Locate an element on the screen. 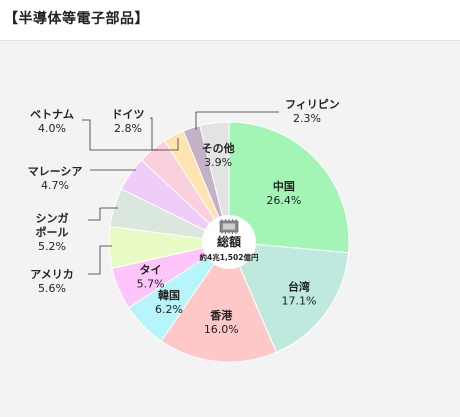 This screenshot has height=417, width=460. slice-value-label-8: 4.0% is located at coordinates (52, 128).